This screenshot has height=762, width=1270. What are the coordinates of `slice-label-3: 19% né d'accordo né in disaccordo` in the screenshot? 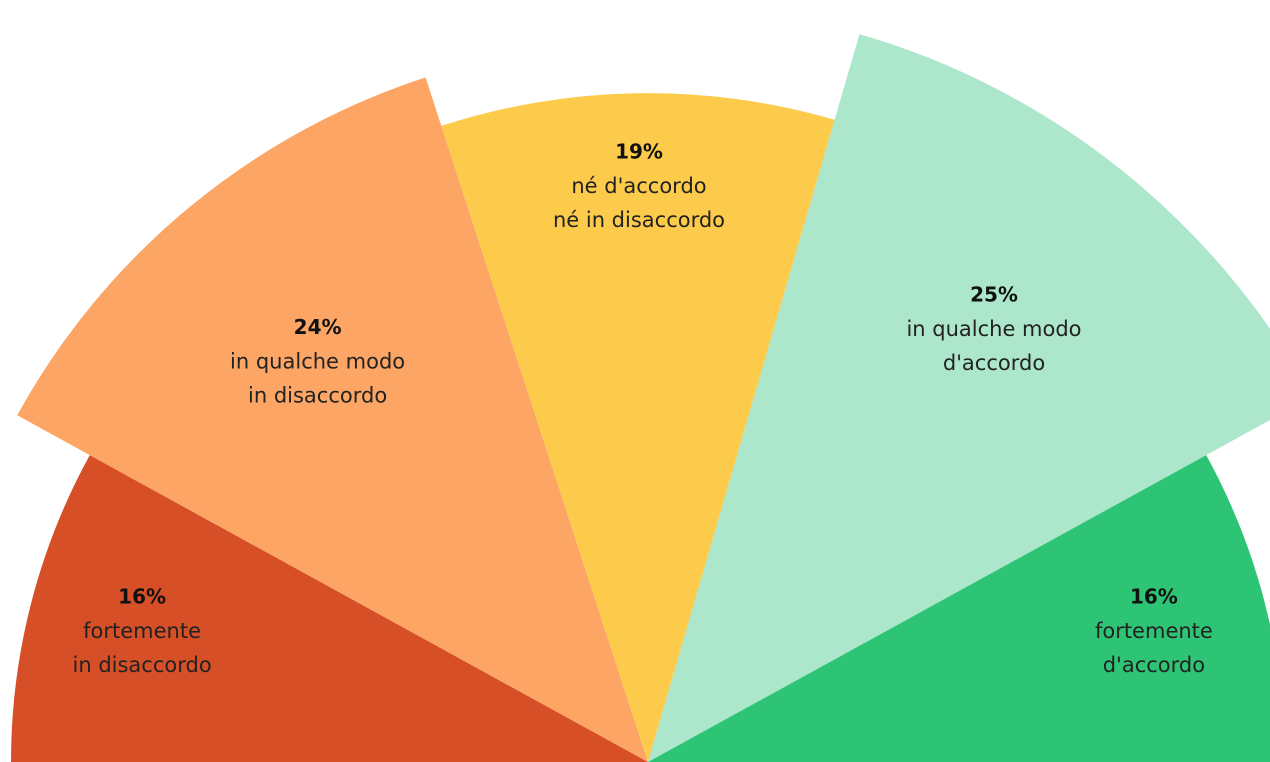 It's located at (639, 185).